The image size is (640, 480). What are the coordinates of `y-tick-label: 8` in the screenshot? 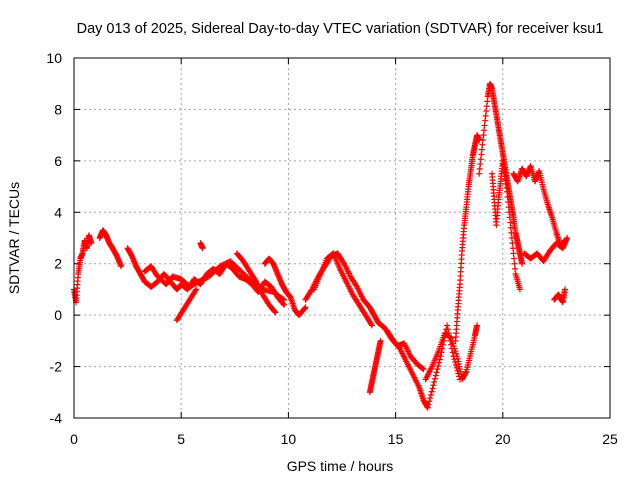 It's located at (58, 109).